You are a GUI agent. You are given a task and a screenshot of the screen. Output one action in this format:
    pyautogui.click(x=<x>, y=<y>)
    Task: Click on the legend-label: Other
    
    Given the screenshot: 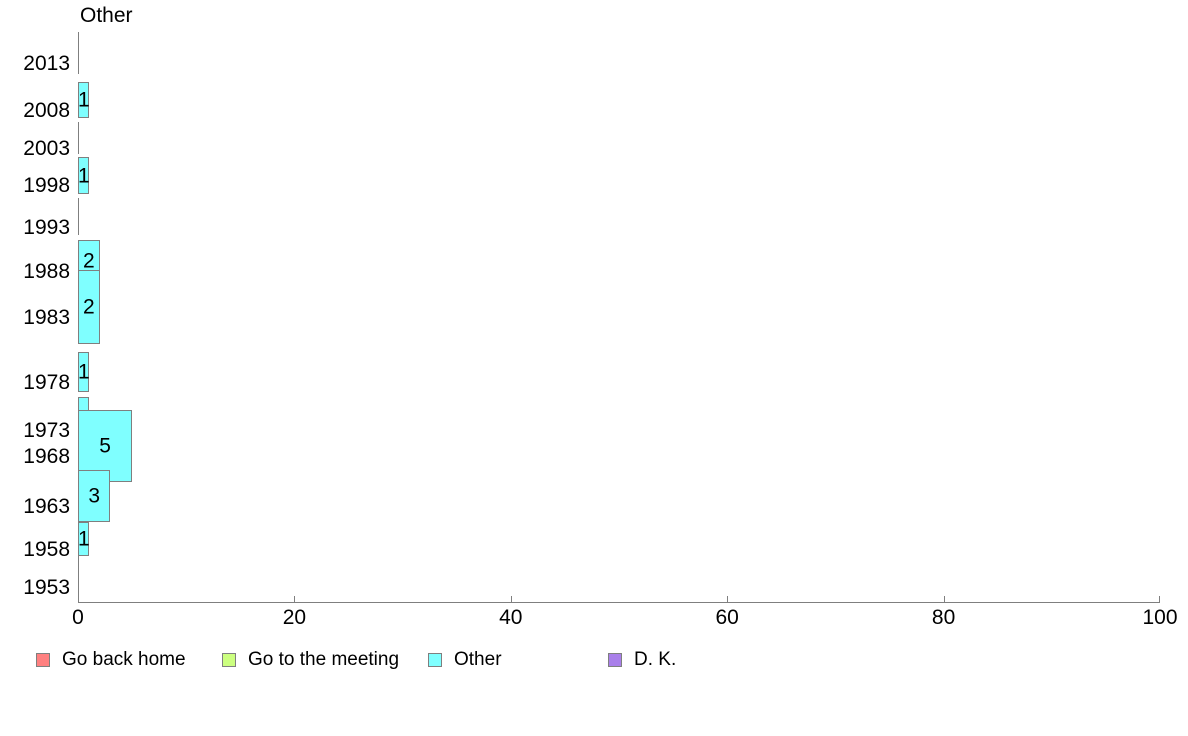 What is the action you would take?
    pyautogui.click(x=478, y=659)
    